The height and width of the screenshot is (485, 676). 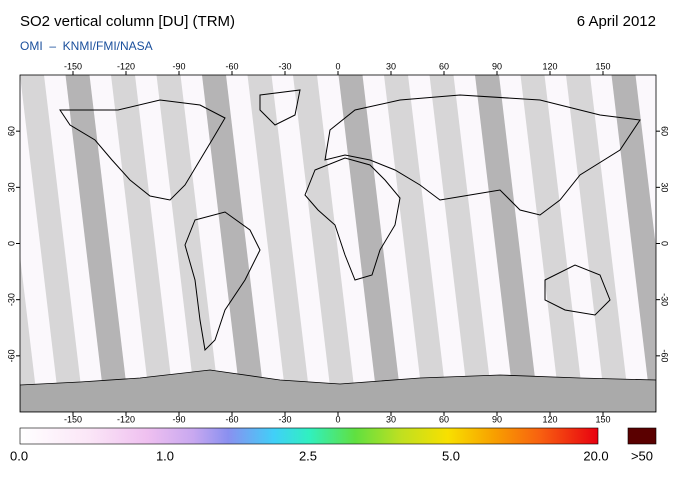 What do you see at coordinates (126, 66) in the screenshot?
I see `x-tick-label-top: -120` at bounding box center [126, 66].